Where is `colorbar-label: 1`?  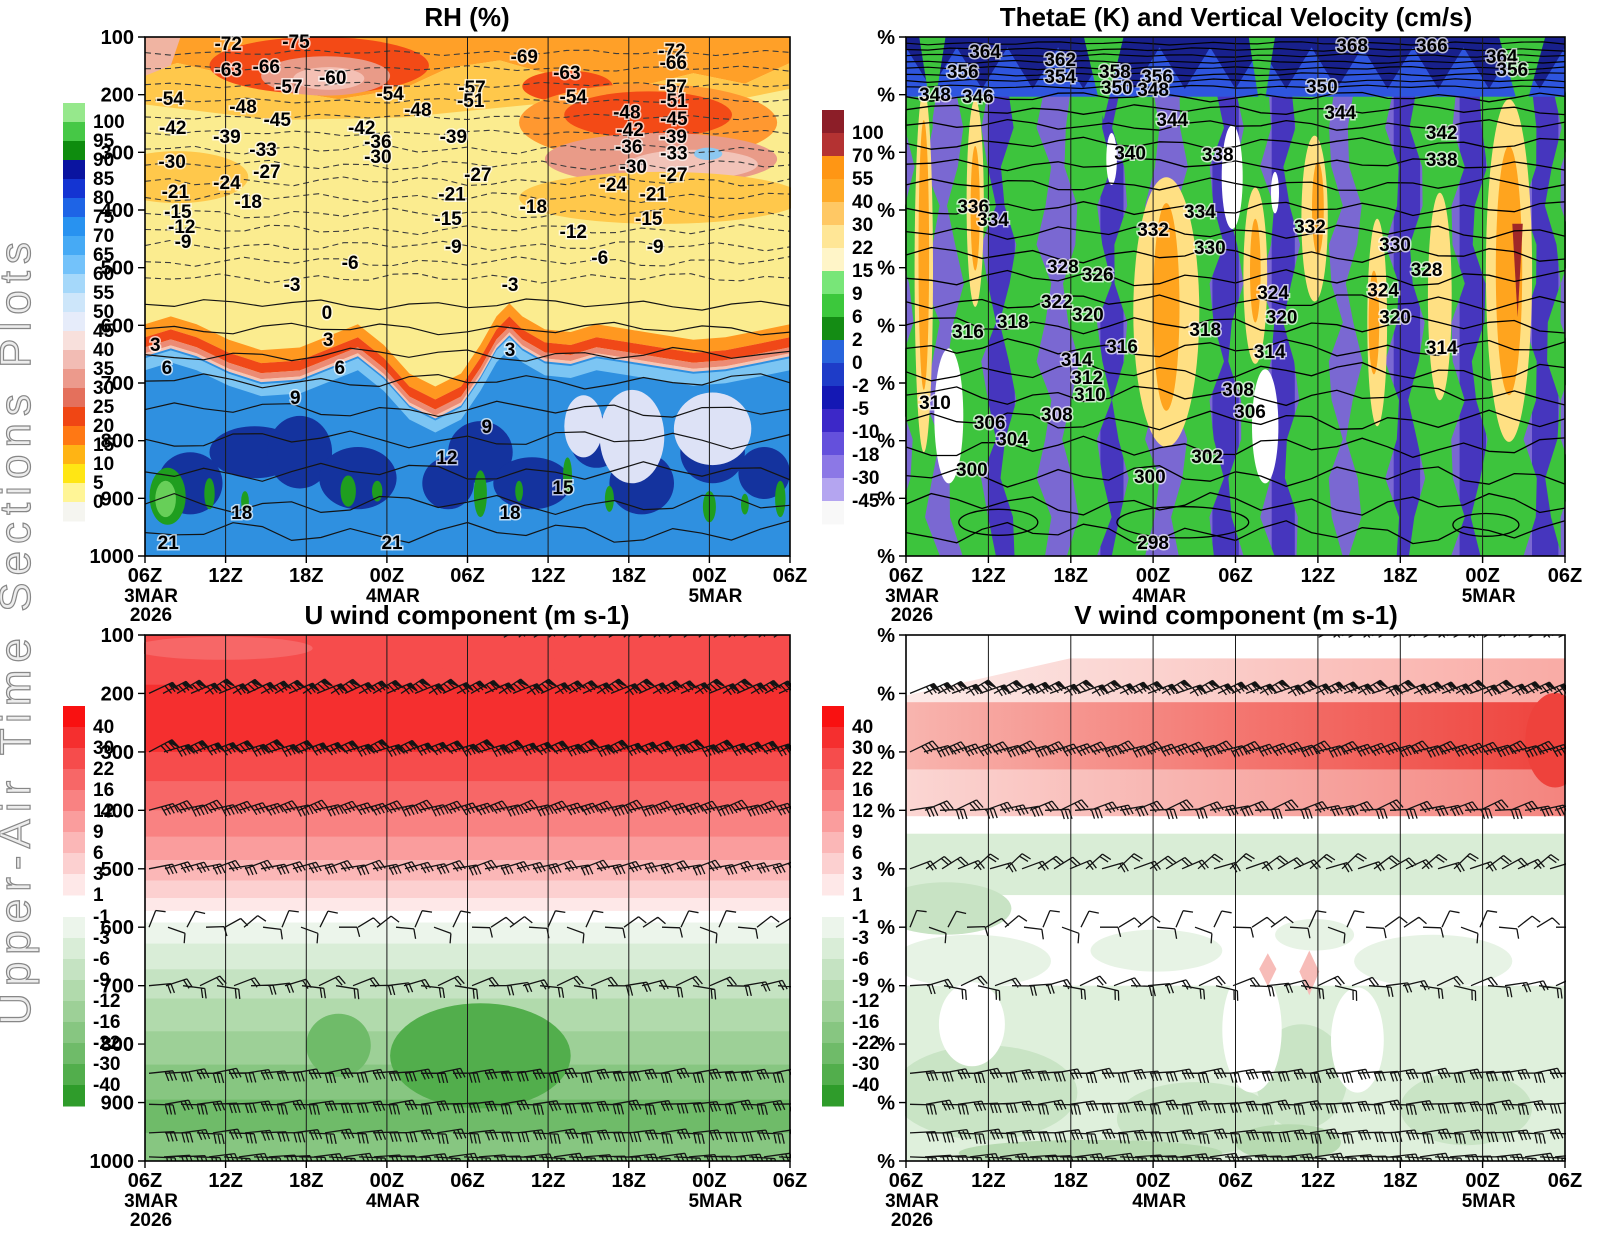
colorbar-label: 1 is located at coordinates (98, 895).